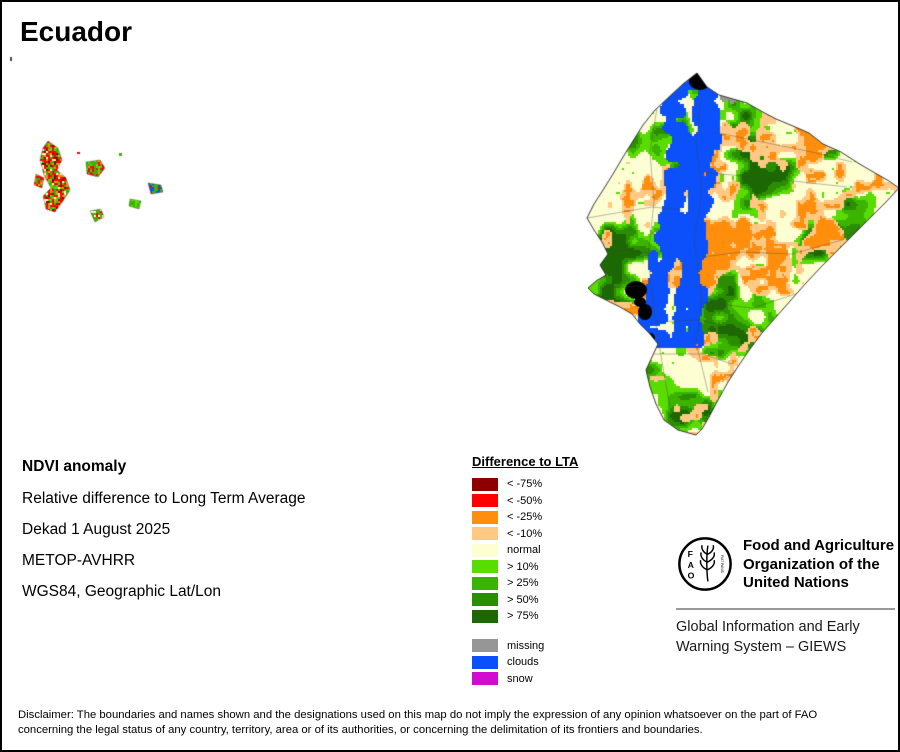 This screenshot has height=752, width=900. I want to click on legend-label: normal, so click(524, 550).